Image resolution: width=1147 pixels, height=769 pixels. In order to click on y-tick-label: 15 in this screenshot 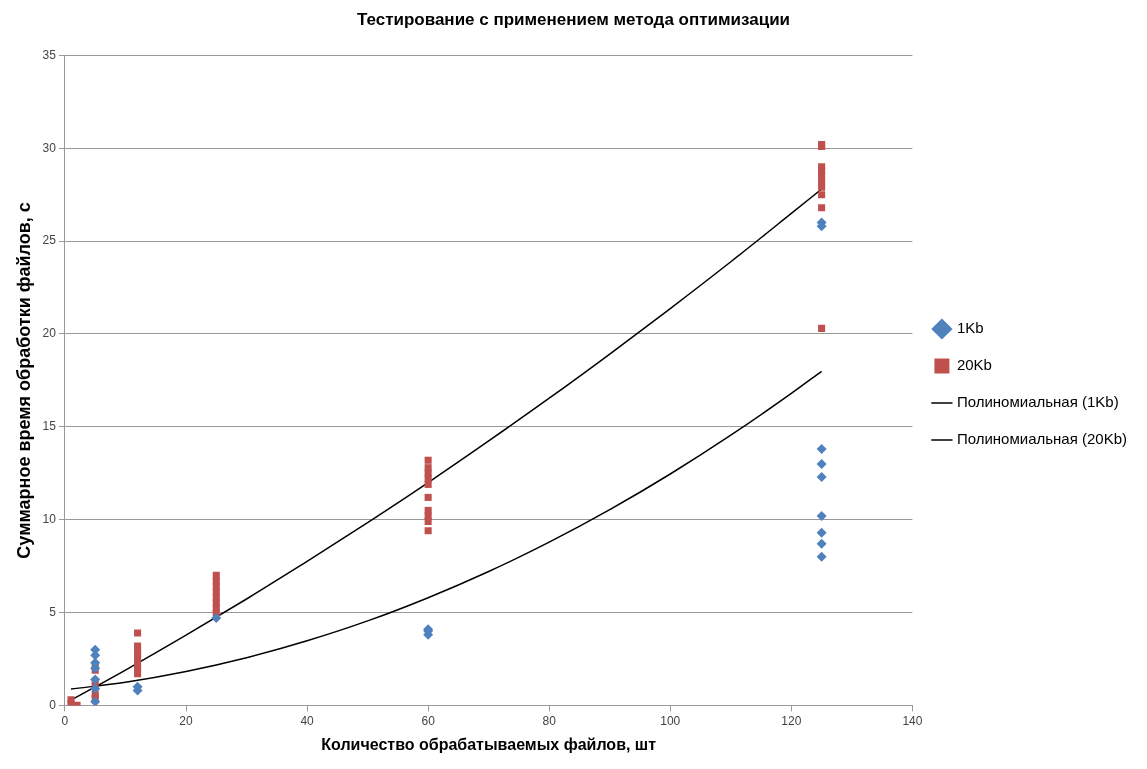, I will do `click(49, 426)`.